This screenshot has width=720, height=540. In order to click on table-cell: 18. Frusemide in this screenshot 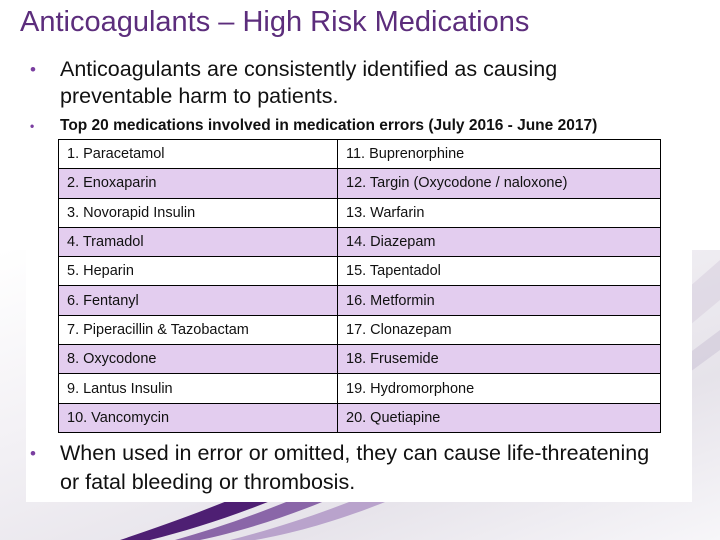, I will do `click(499, 359)`.